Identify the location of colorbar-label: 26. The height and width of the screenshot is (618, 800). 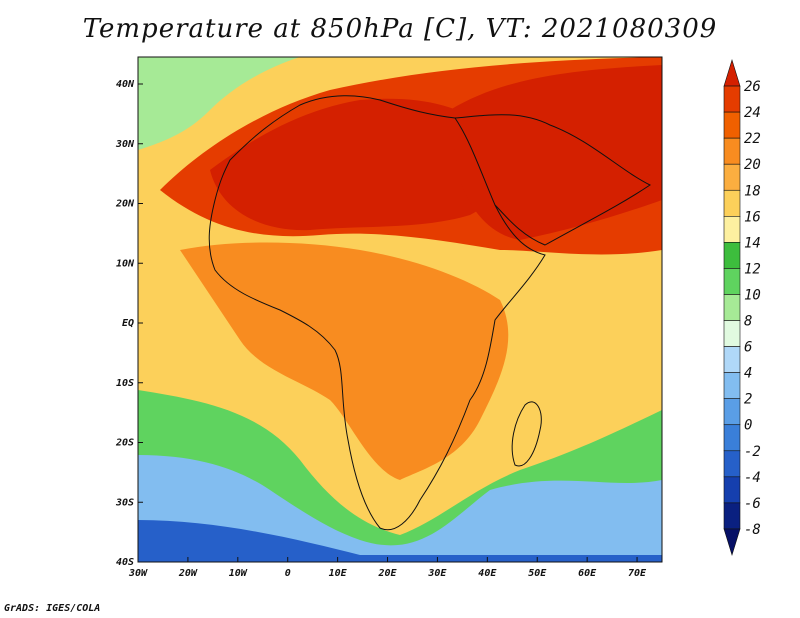
(752, 87).